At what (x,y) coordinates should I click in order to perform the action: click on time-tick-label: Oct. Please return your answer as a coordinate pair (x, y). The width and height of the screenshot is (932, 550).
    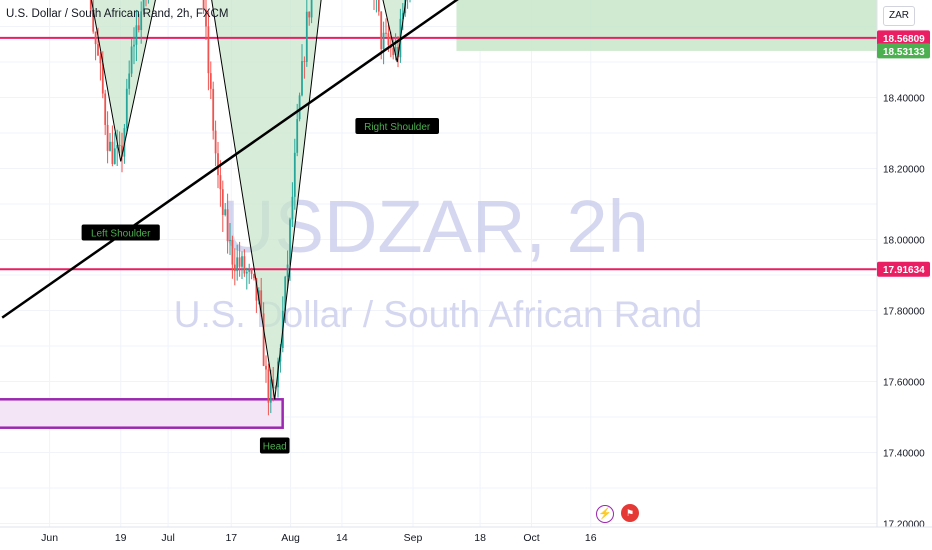
    Looking at the image, I should click on (531, 538).